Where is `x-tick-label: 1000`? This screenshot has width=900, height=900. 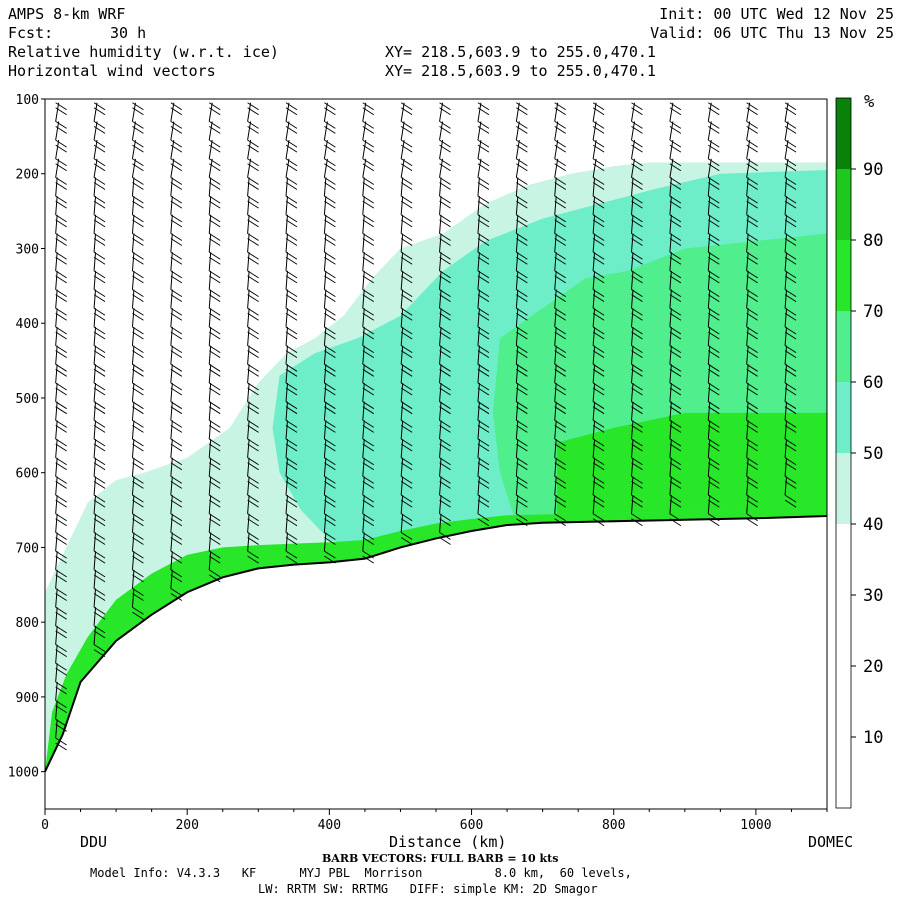
x-tick-label: 1000 is located at coordinates (755, 825).